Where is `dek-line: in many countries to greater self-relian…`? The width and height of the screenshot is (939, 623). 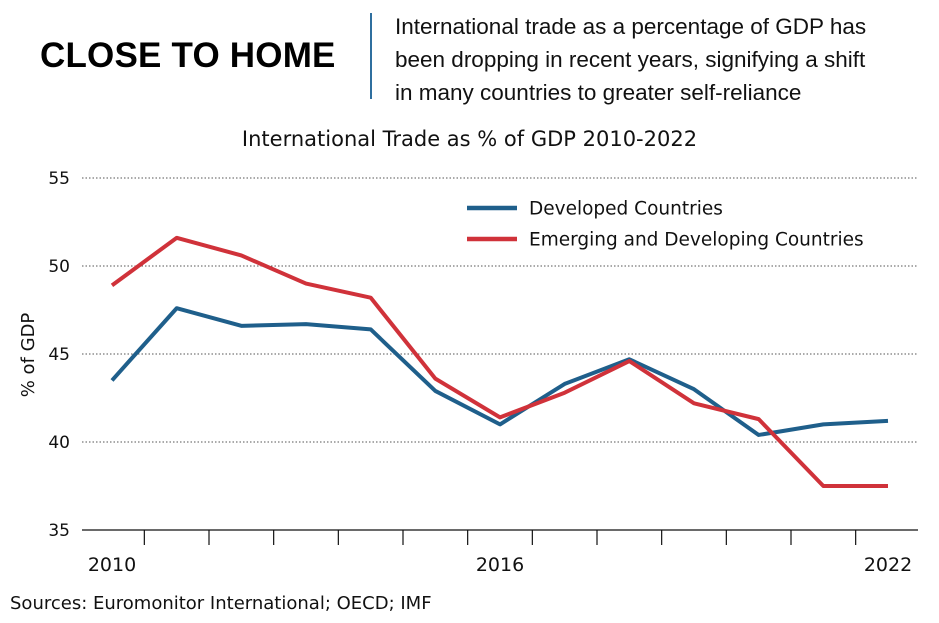 dek-line: in many countries to greater self-relian… is located at coordinates (598, 92).